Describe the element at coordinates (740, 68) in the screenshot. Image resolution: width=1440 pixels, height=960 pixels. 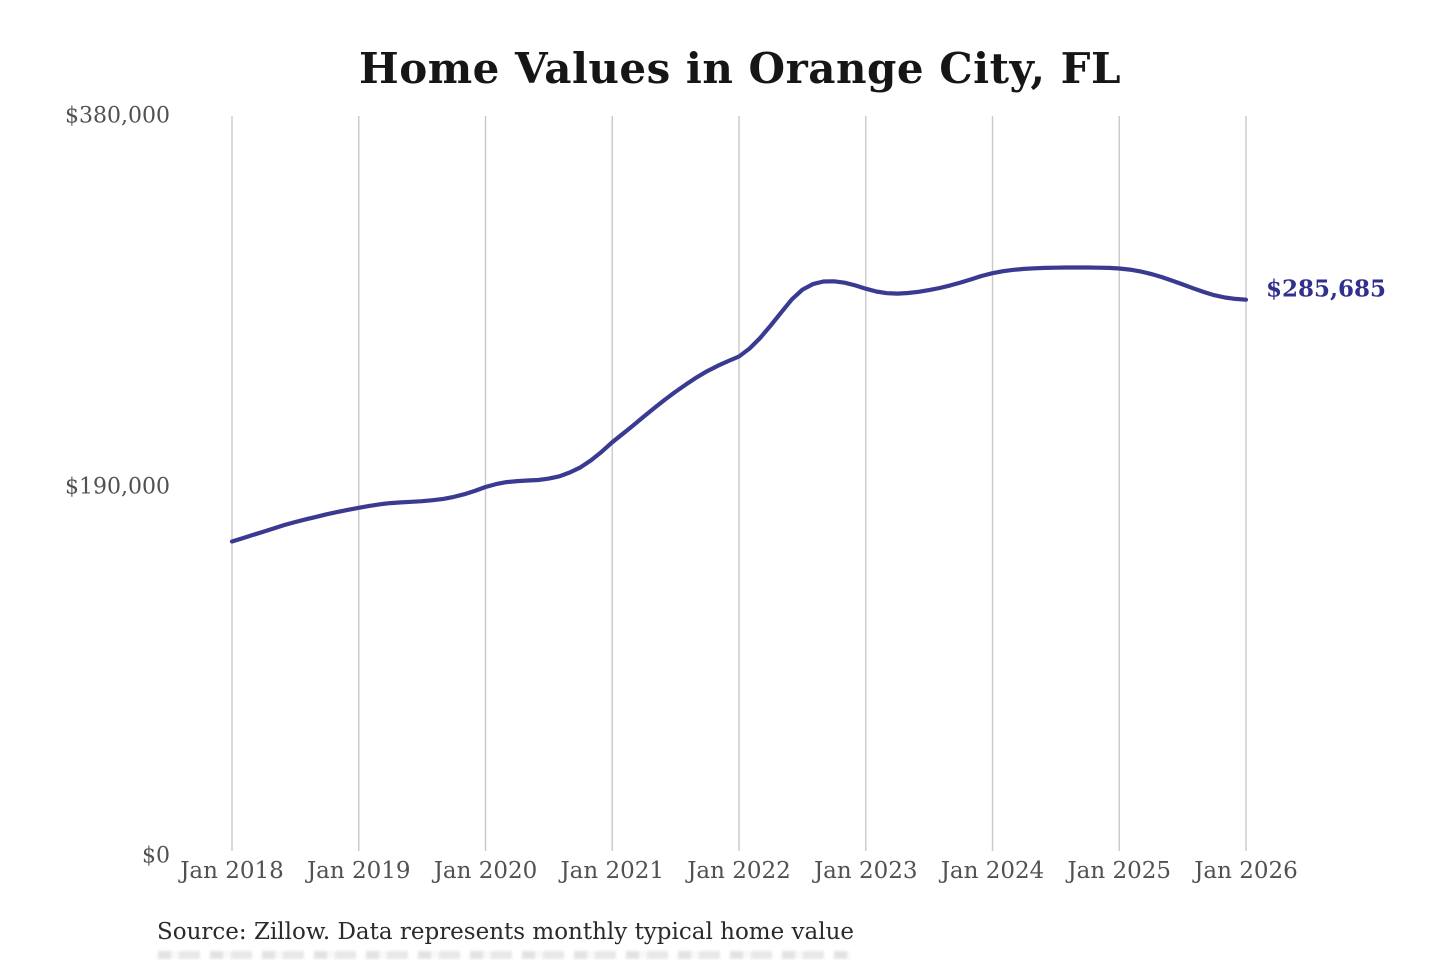
I see `chart-title: Home Values in Orange City, FL` at that location.